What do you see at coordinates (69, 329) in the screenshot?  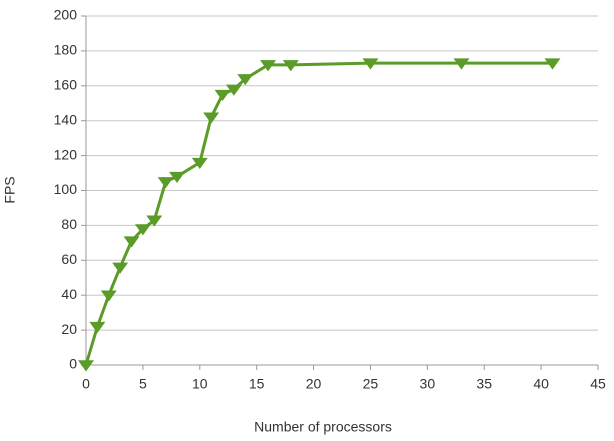 I see `y-tick-label: 20` at bounding box center [69, 329].